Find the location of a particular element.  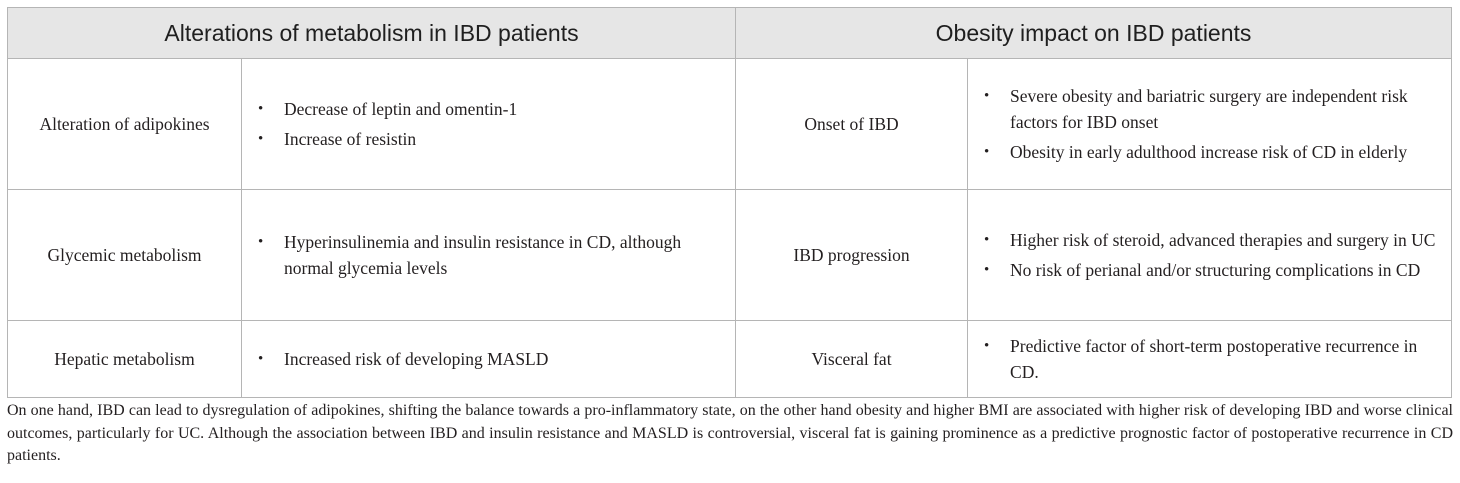

row-label: Hepatic metabolism is located at coordinates (124, 359).